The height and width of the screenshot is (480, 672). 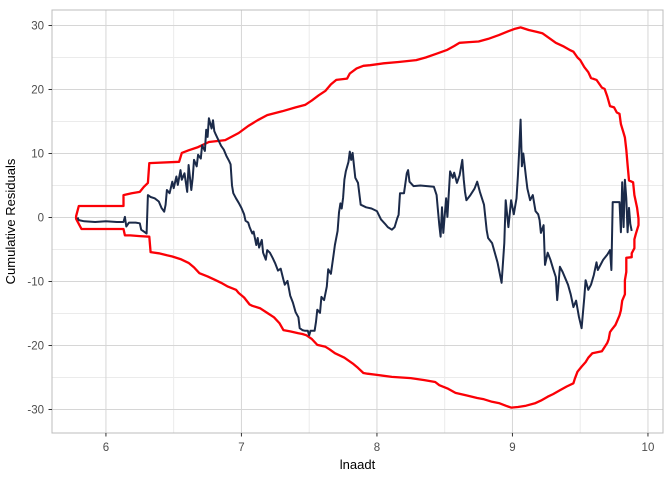 I want to click on y-tick-label: -30, so click(x=35, y=411).